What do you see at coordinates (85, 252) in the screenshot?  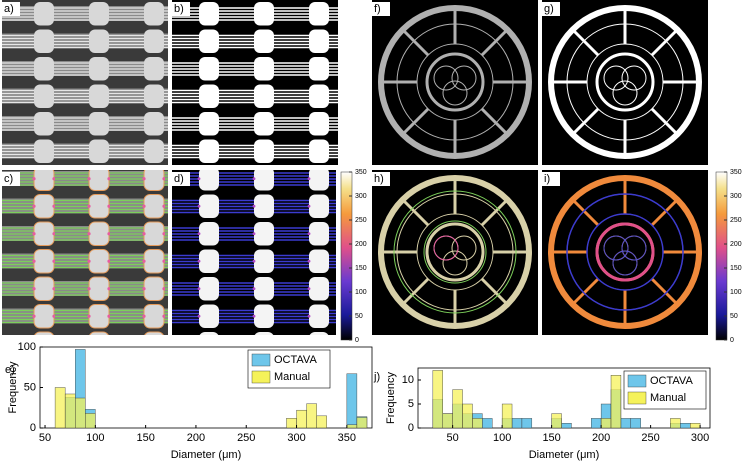 I see `image-c` at bounding box center [85, 252].